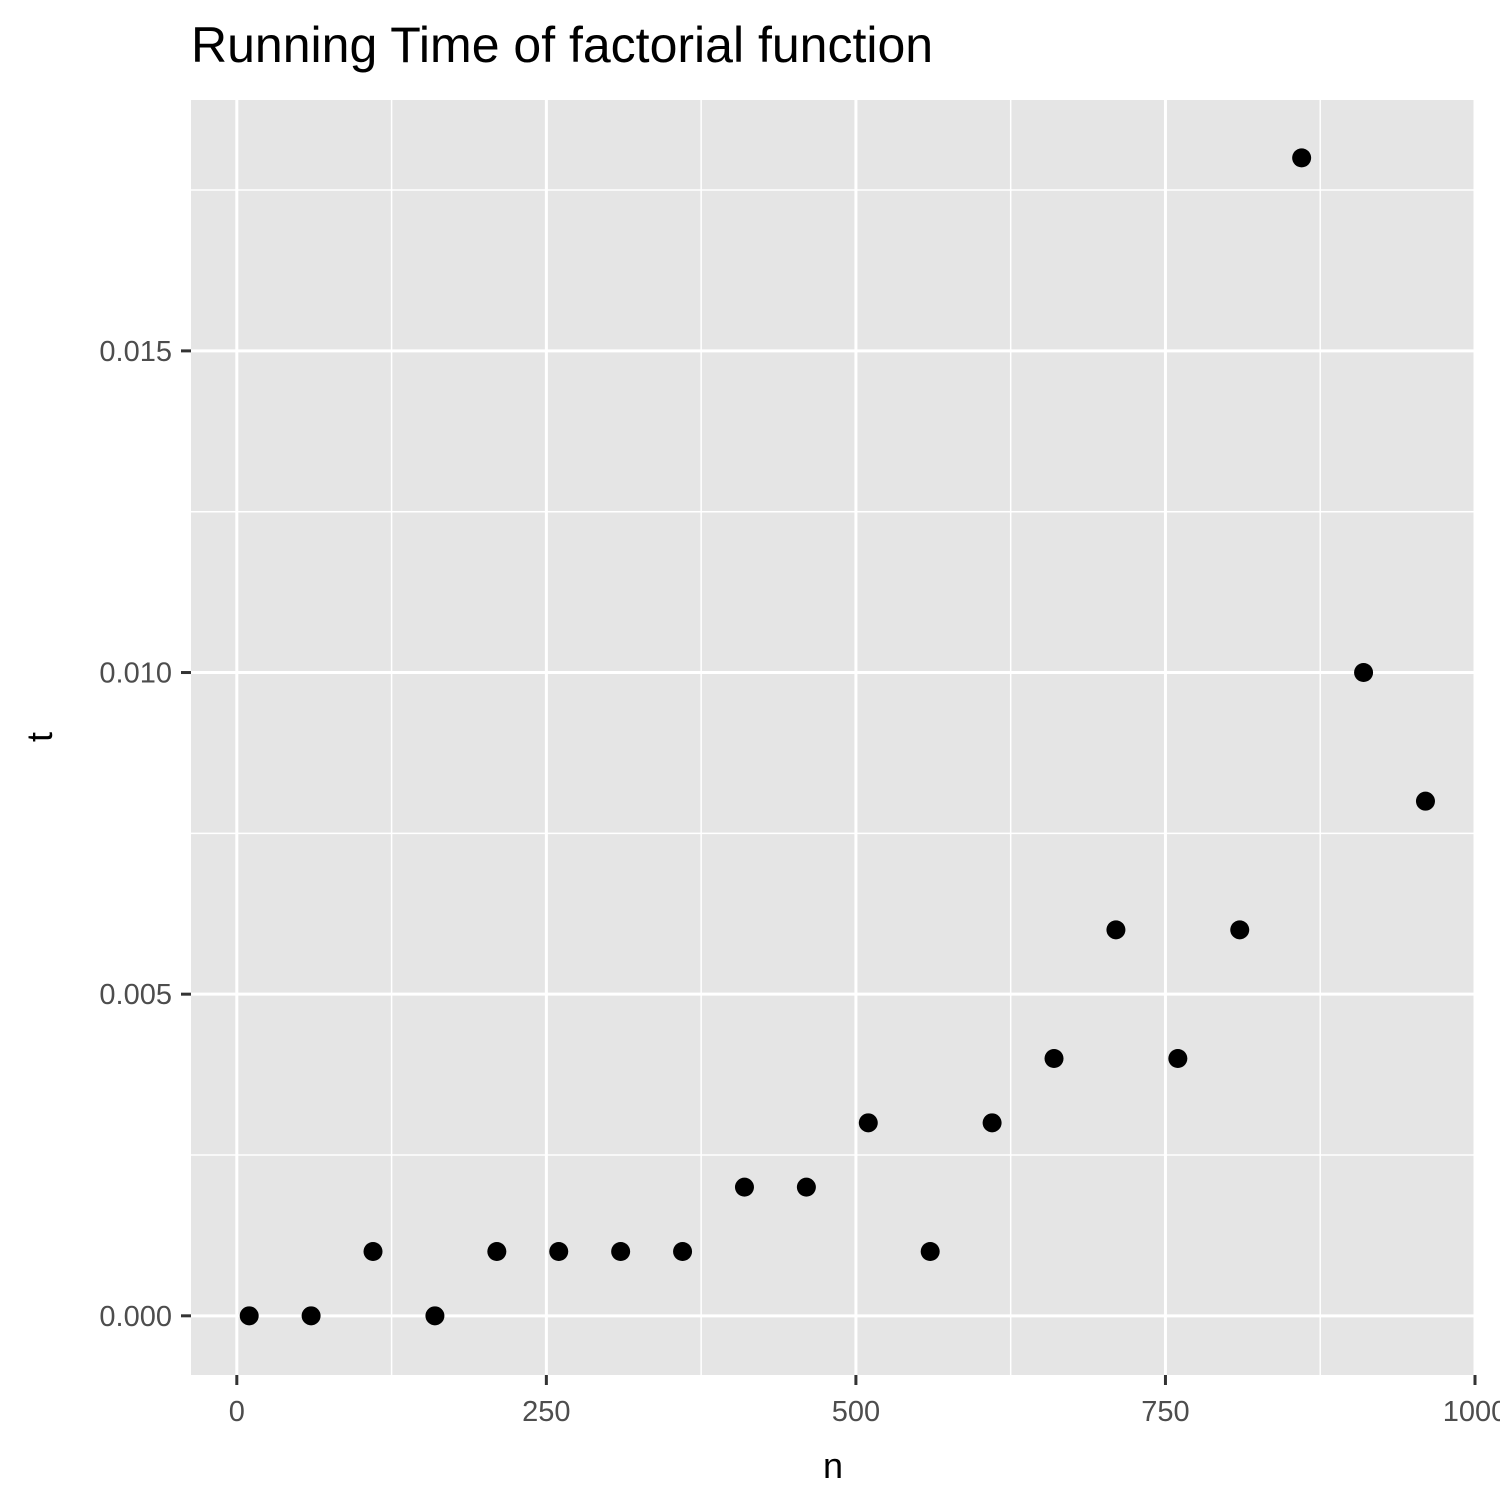 This screenshot has width=1500, height=1500. Describe the element at coordinates (39, 737) in the screenshot. I see `y-axis-title: t` at that location.